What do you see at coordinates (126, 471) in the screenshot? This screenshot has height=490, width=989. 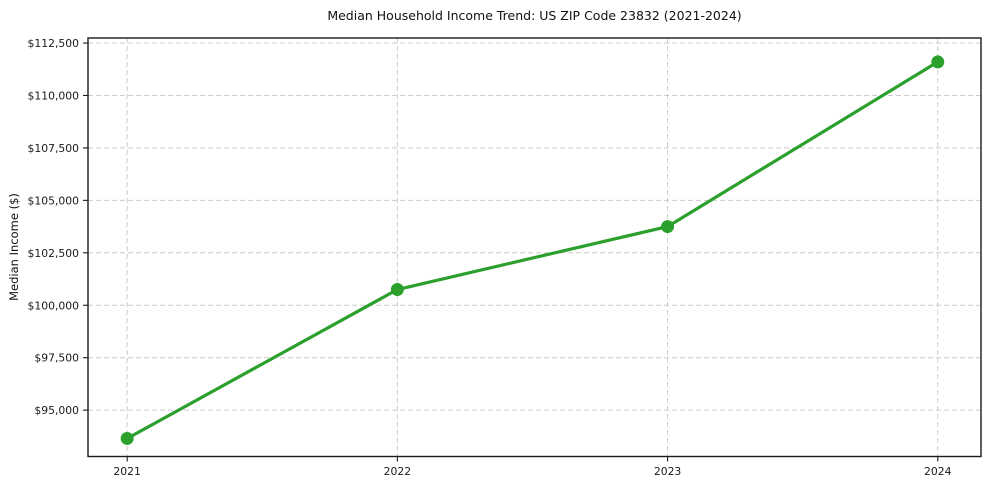 I see `x-tick-label: 2021` at bounding box center [126, 471].